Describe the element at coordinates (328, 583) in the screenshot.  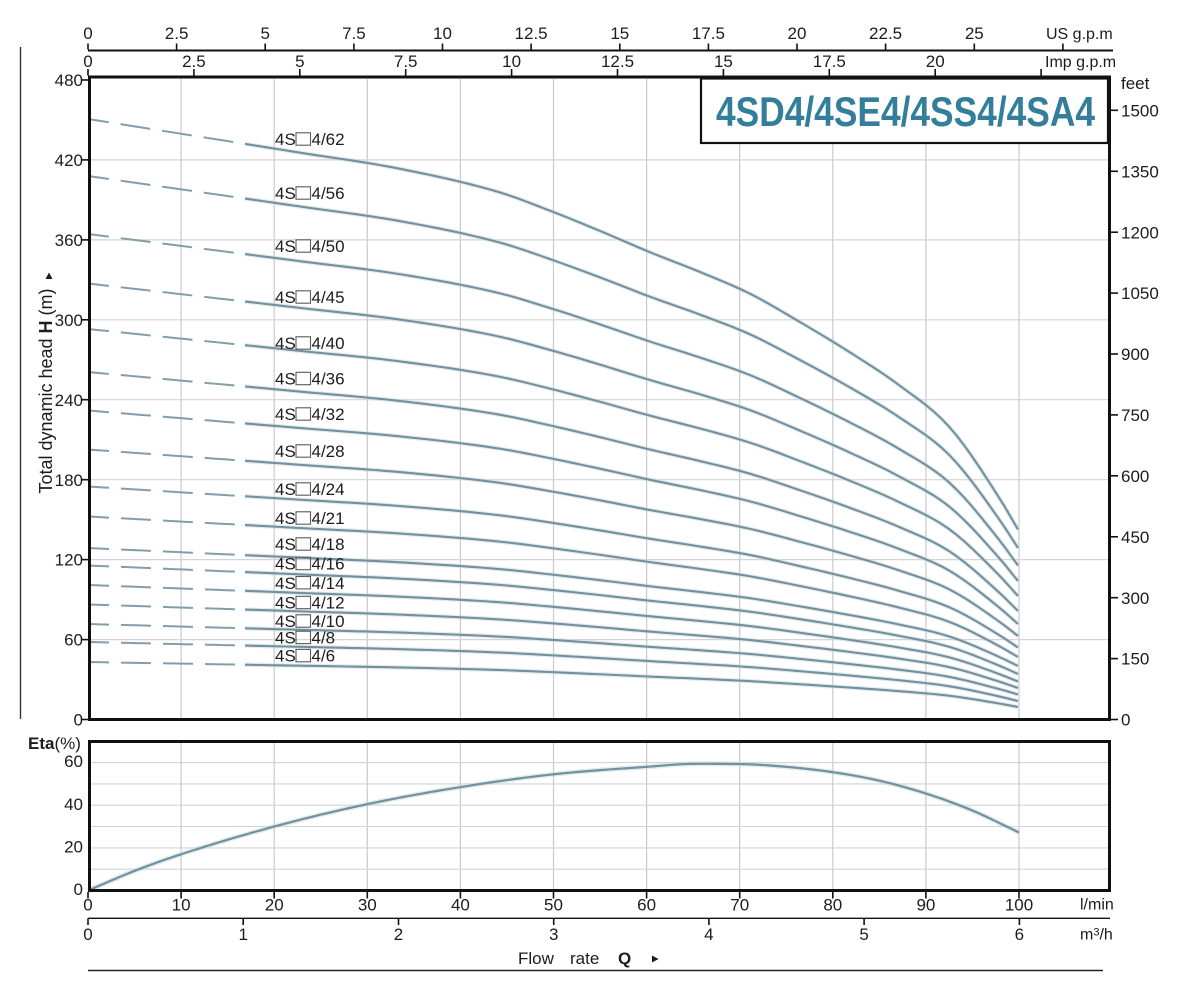
I see `svg-text: 4/14` at that location.